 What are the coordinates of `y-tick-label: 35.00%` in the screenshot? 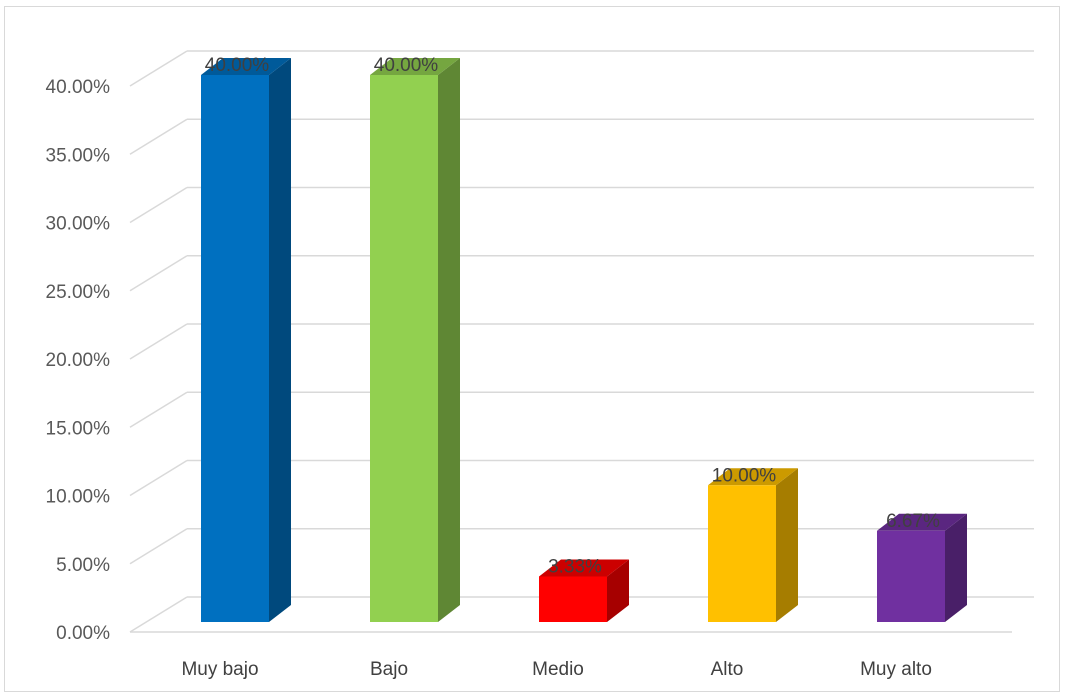 It's located at (78, 155).